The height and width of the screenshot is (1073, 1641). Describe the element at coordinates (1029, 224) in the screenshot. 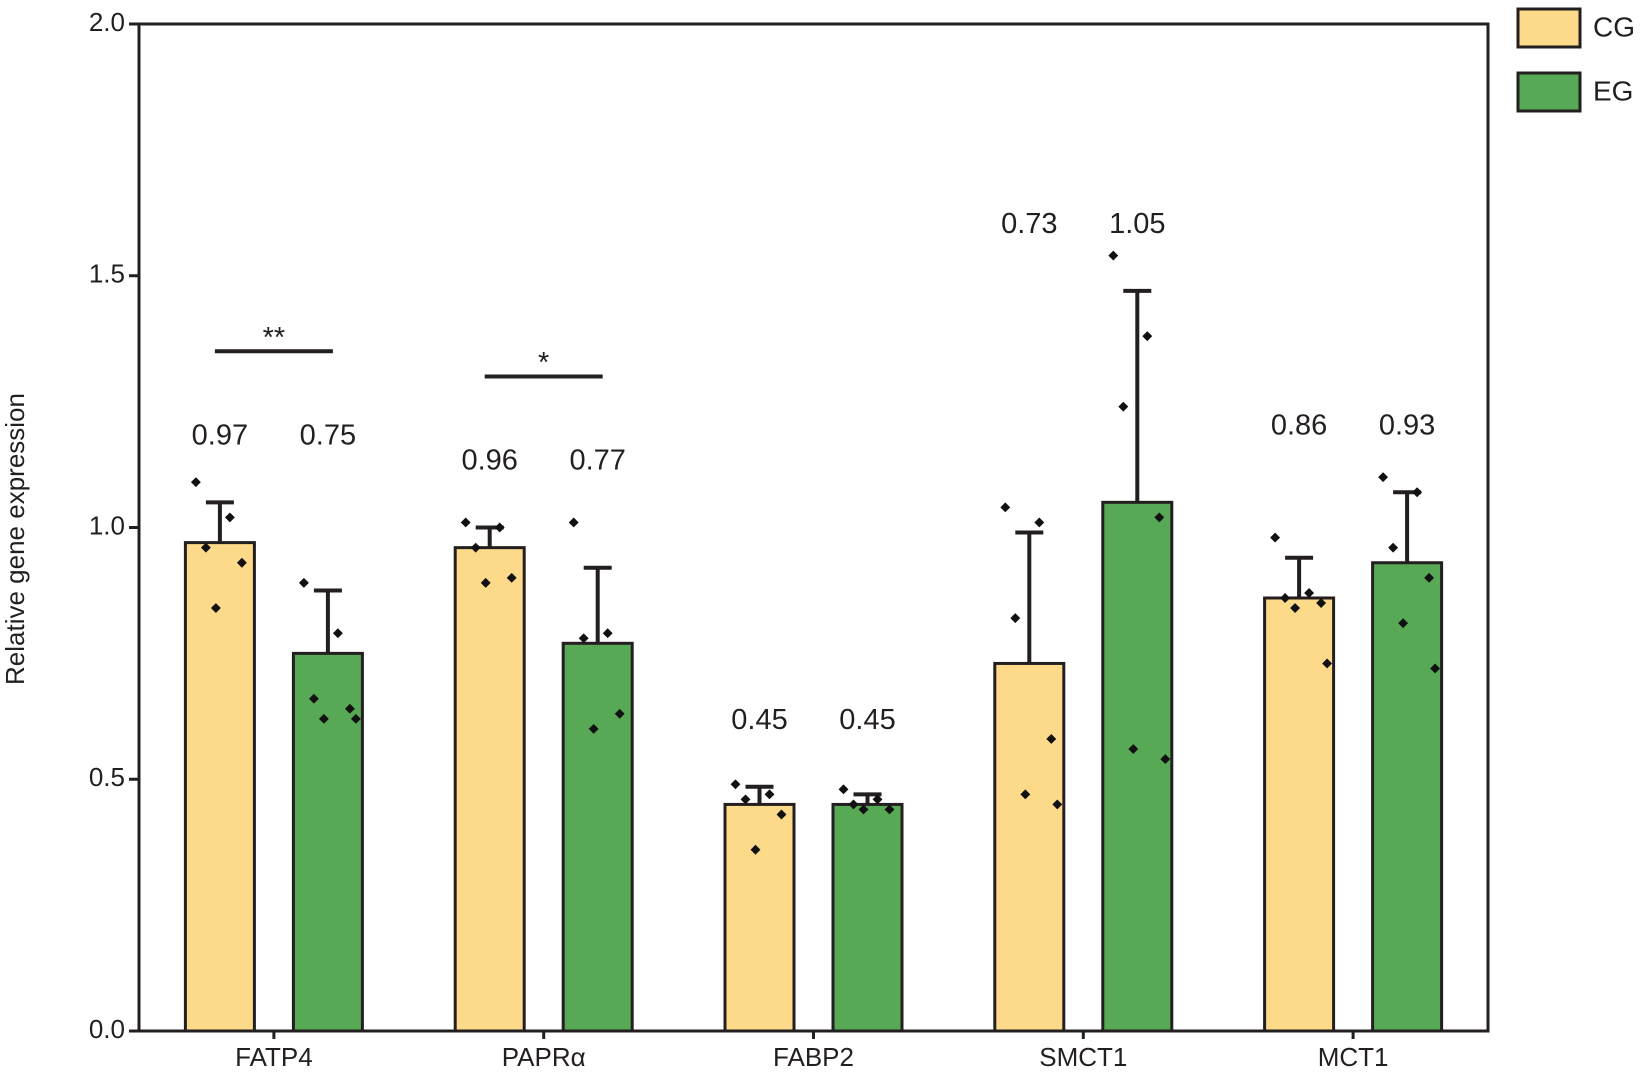

I see `value-label: 0.73` at that location.